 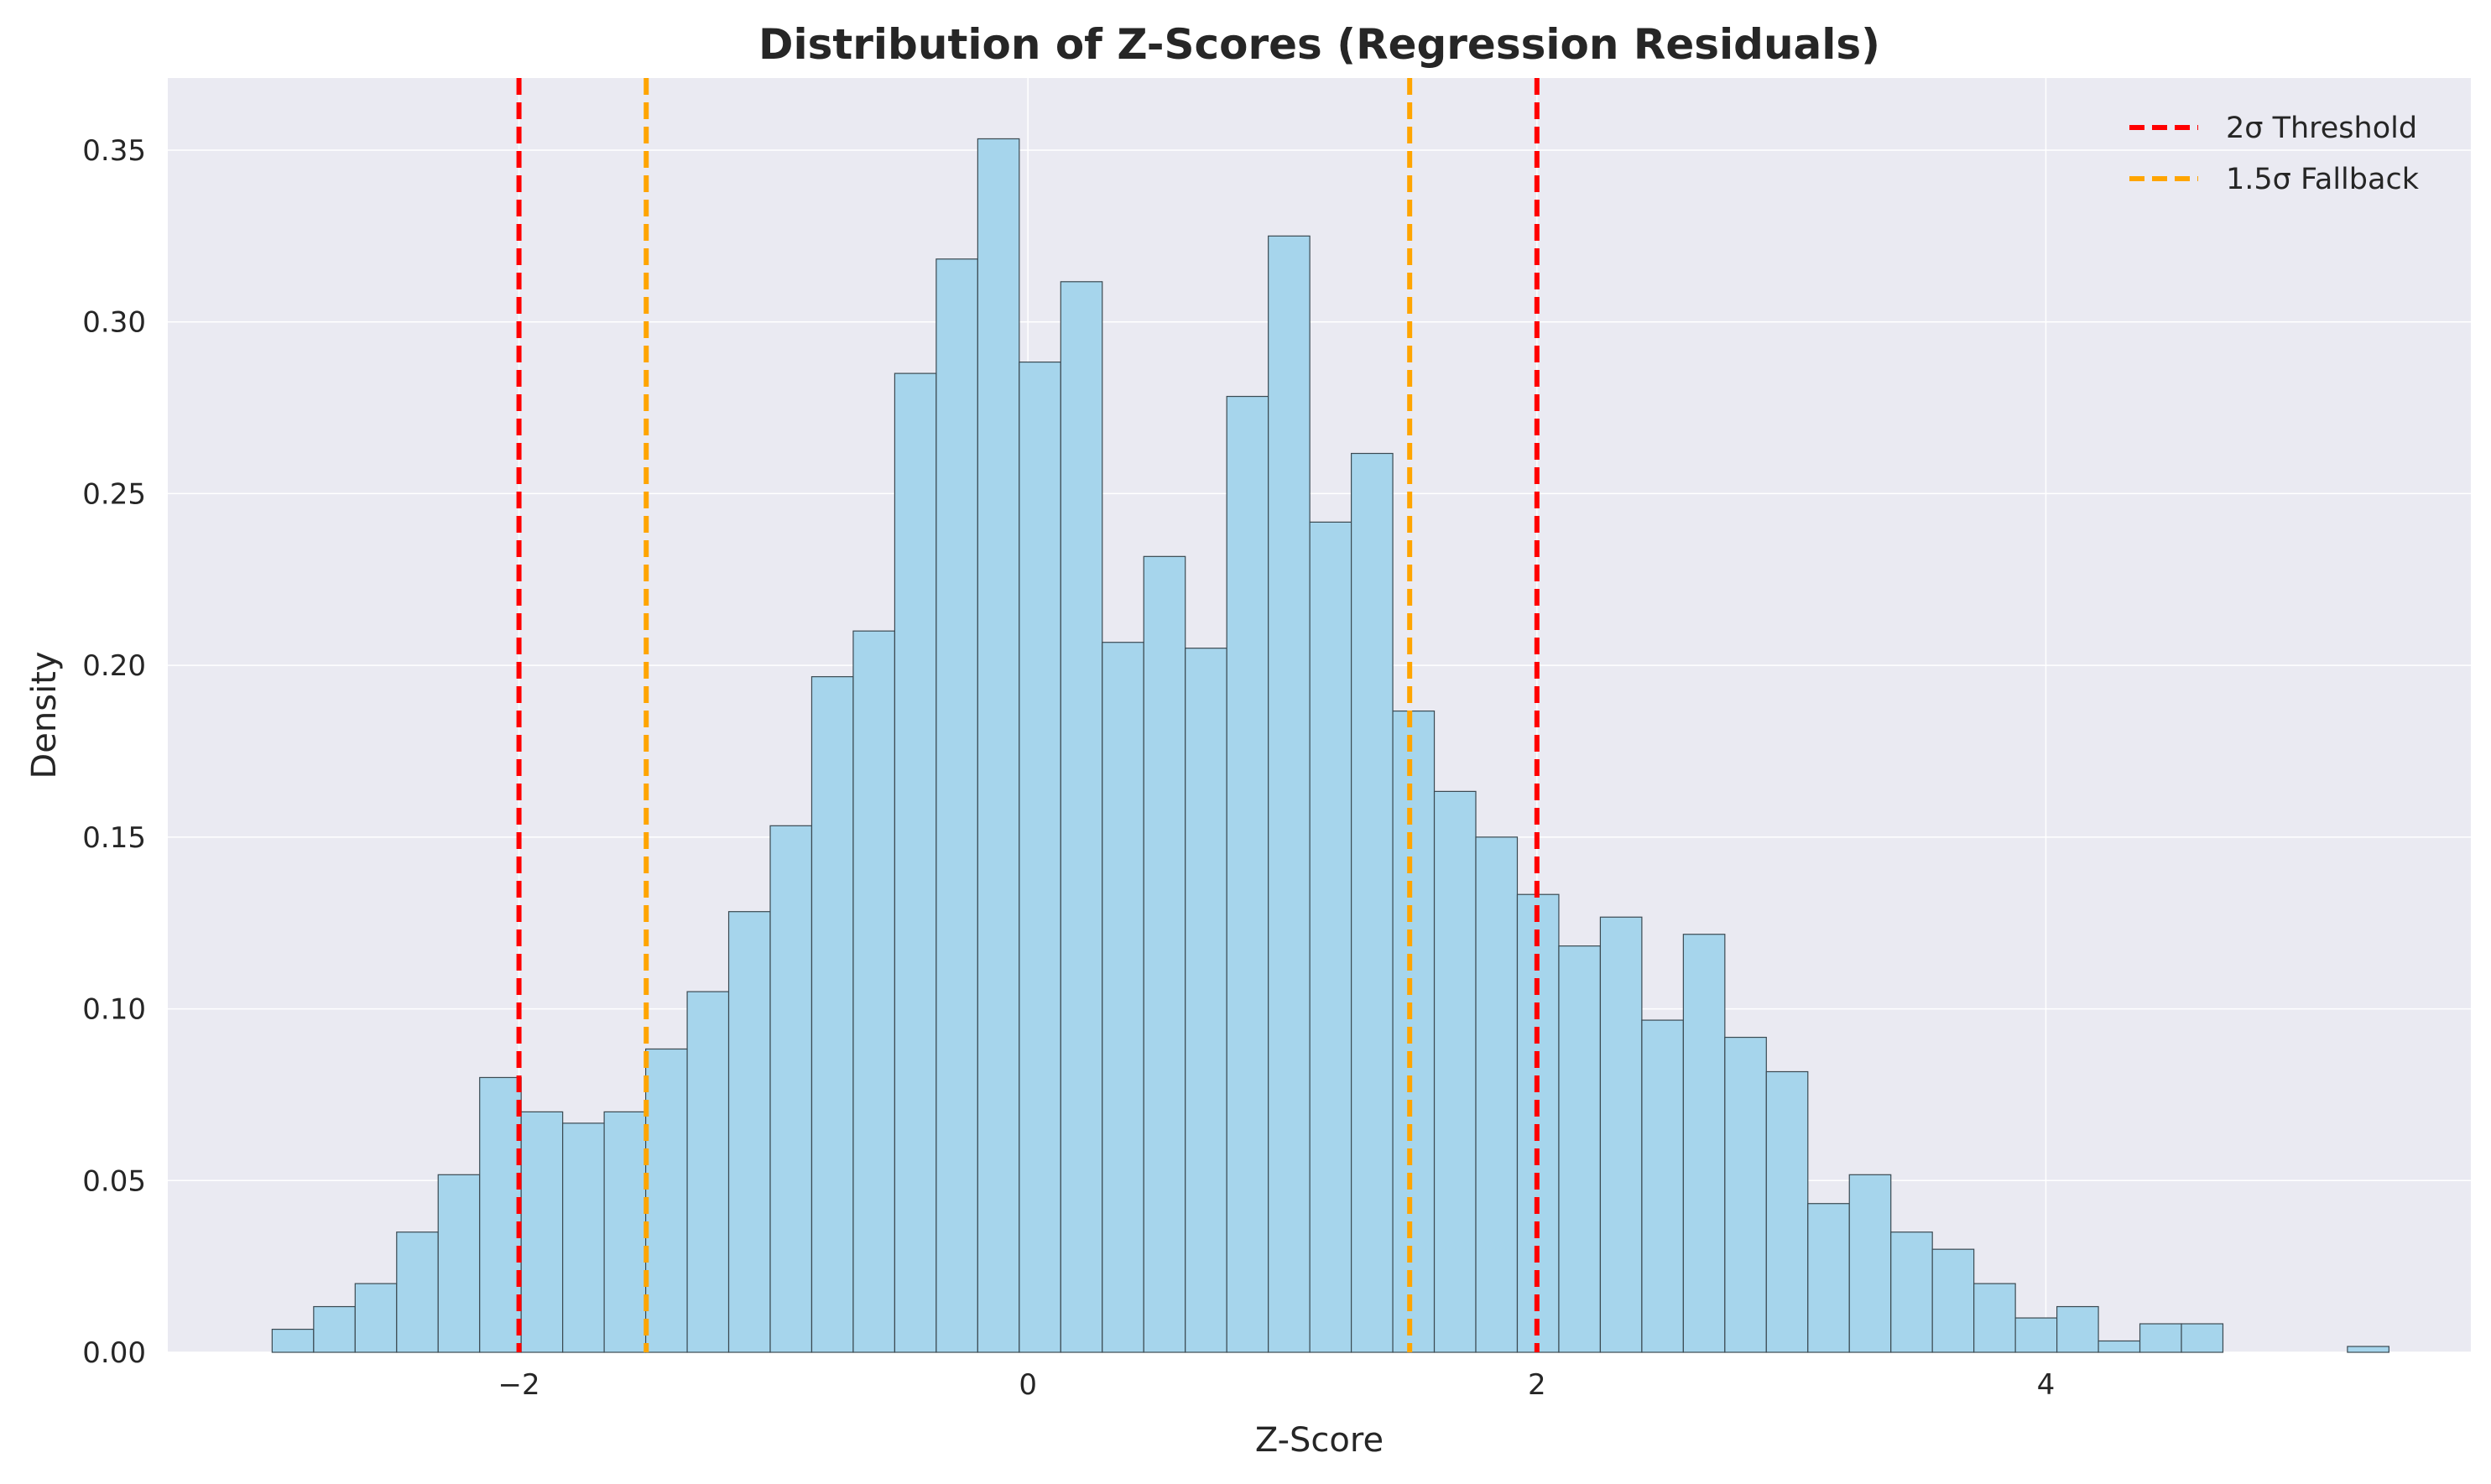 I want to click on legend: 2σ Threshold 1.5σ Fallback, so click(x=2274, y=154).